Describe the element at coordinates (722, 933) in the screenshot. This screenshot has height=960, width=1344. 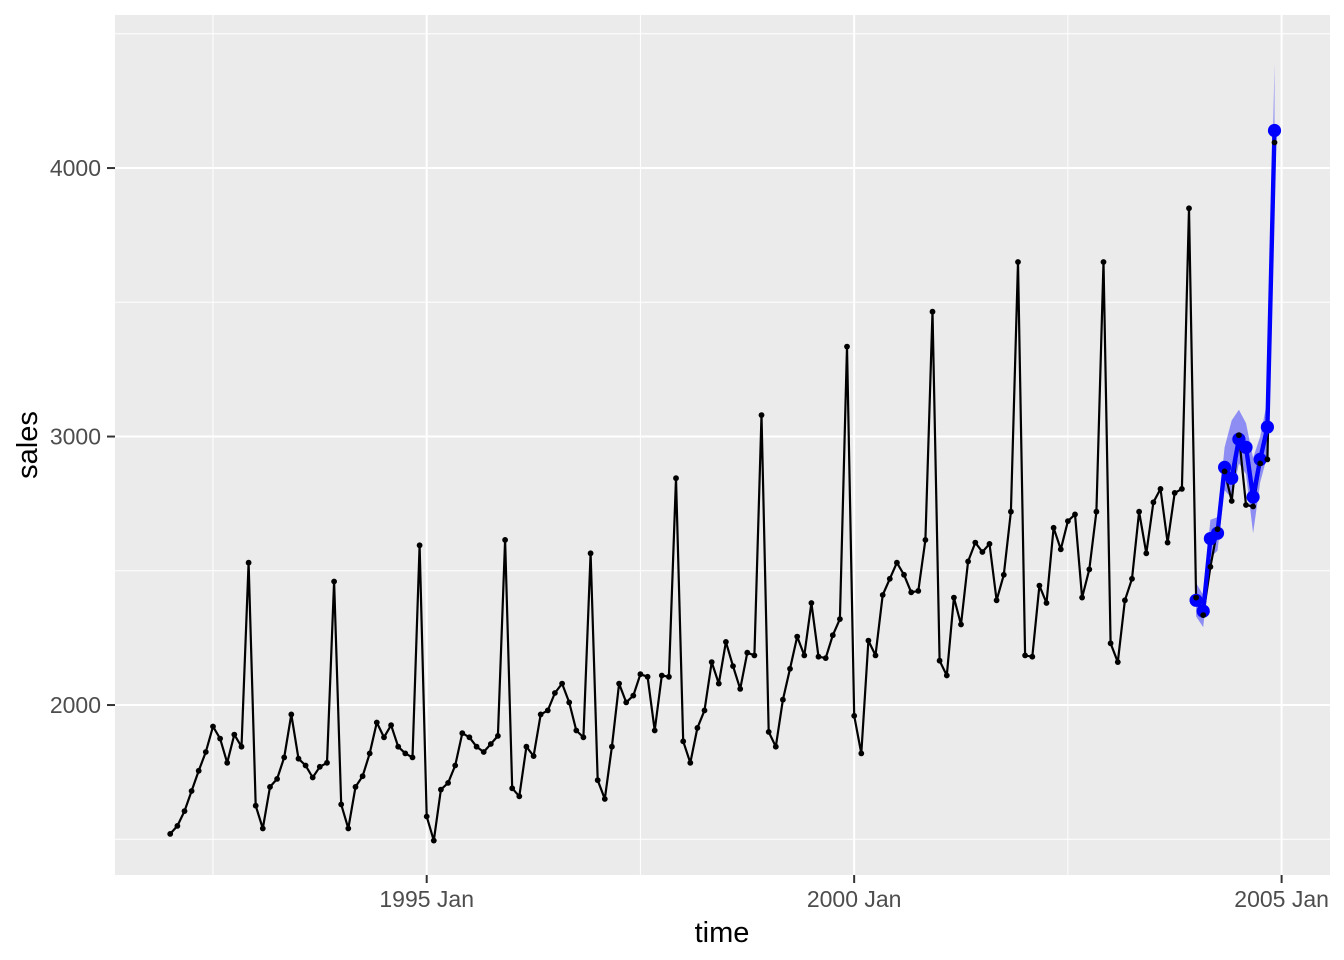
I see `x-axis-title: time` at that location.